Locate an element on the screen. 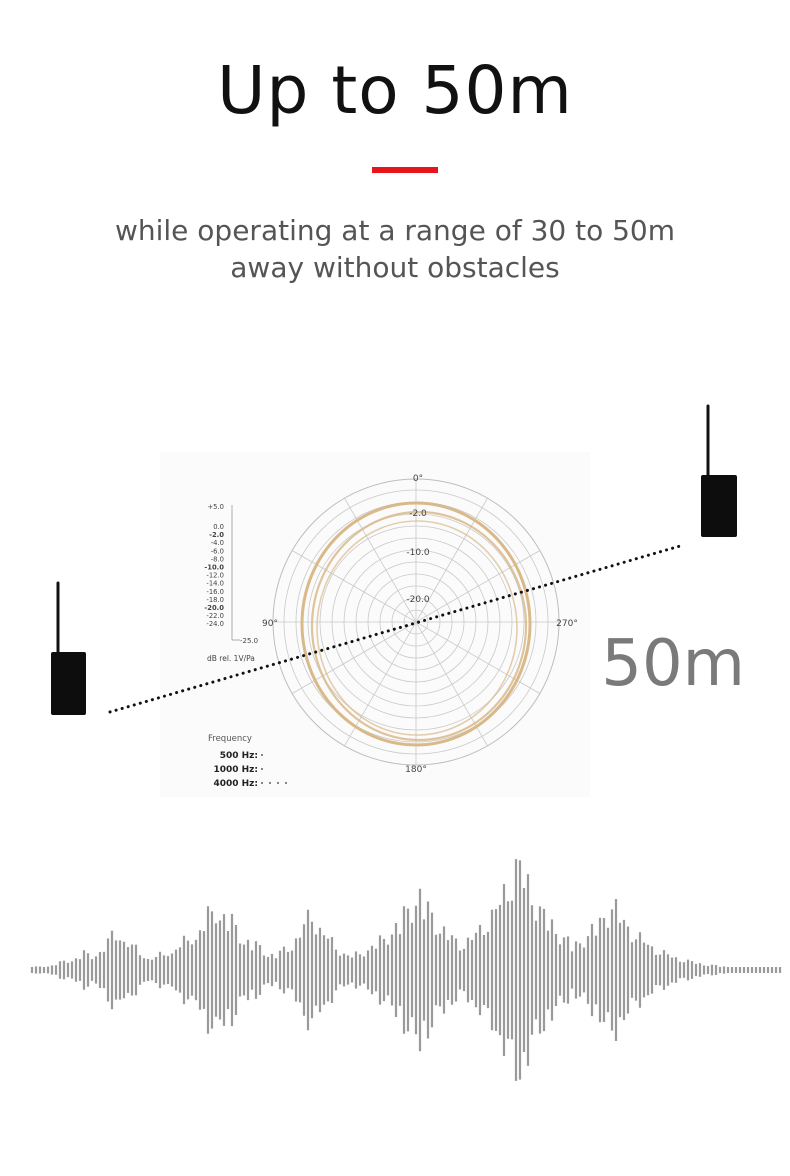  legend-item-500: 500 Hz: is located at coordinates (239, 756).